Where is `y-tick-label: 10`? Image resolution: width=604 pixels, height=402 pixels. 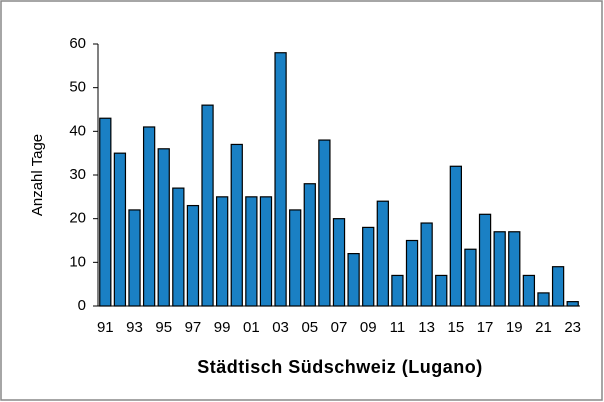 y-tick-label: 10 is located at coordinates (77, 261).